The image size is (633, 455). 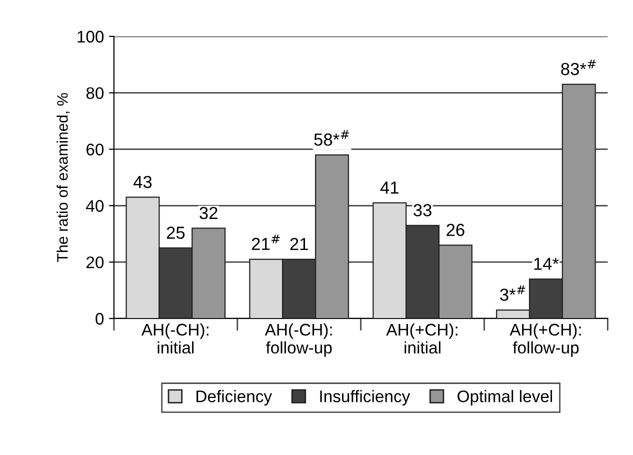 What do you see at coordinates (95, 150) in the screenshot?
I see `y-tick-label: 60` at bounding box center [95, 150].